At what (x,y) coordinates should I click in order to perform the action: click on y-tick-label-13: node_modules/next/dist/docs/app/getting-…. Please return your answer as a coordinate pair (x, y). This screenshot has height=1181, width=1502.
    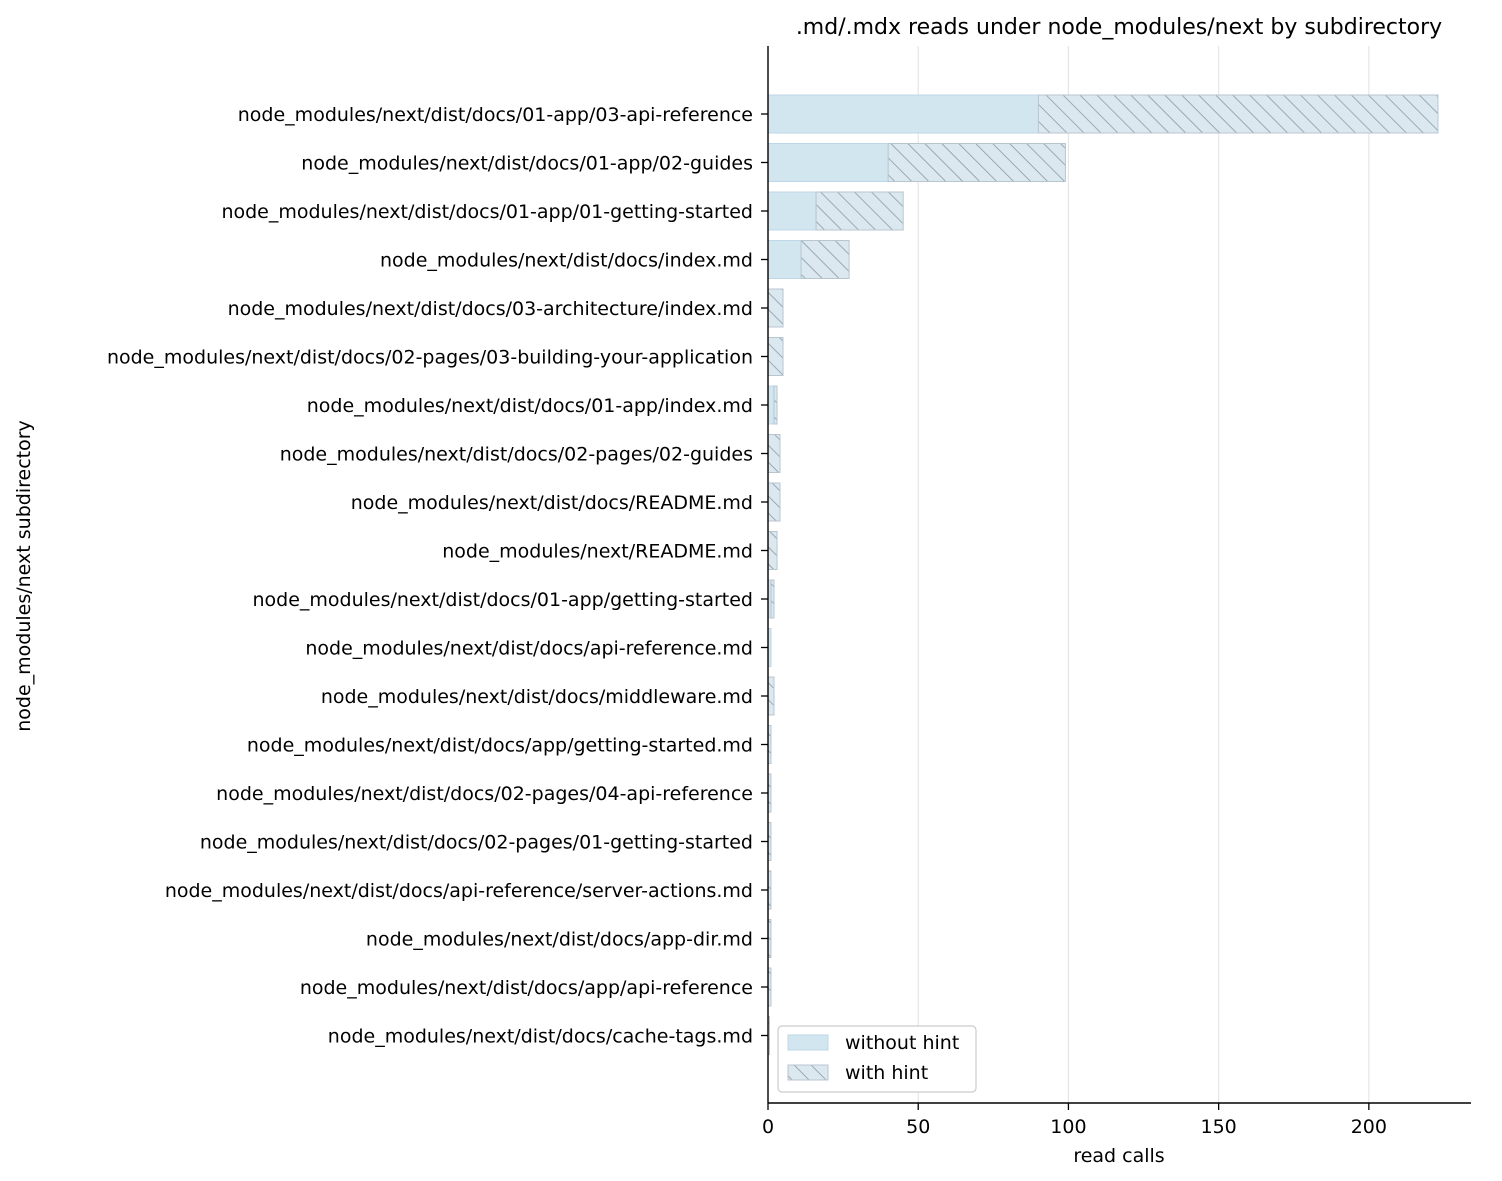
    Looking at the image, I should click on (500, 746).